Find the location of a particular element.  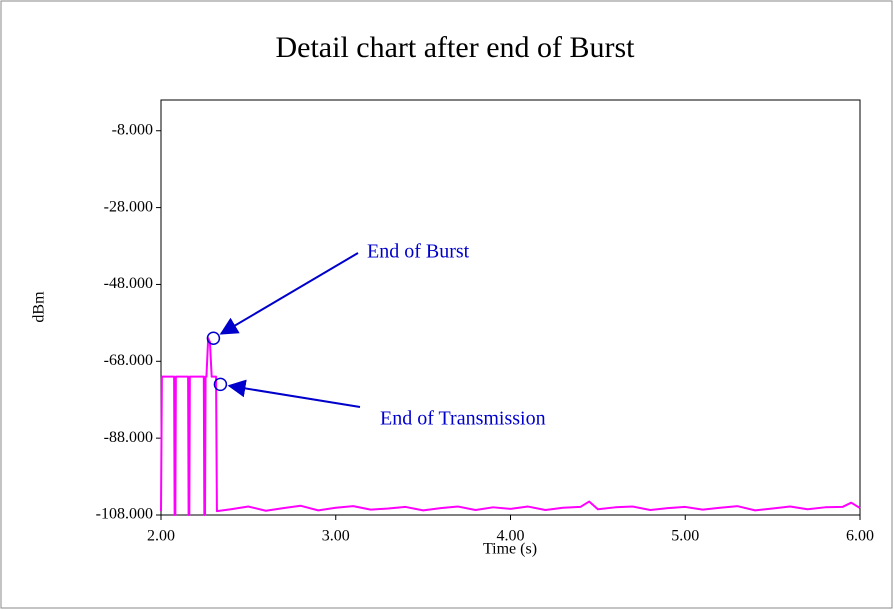

x-tick-label: 2.00 is located at coordinates (161, 536).